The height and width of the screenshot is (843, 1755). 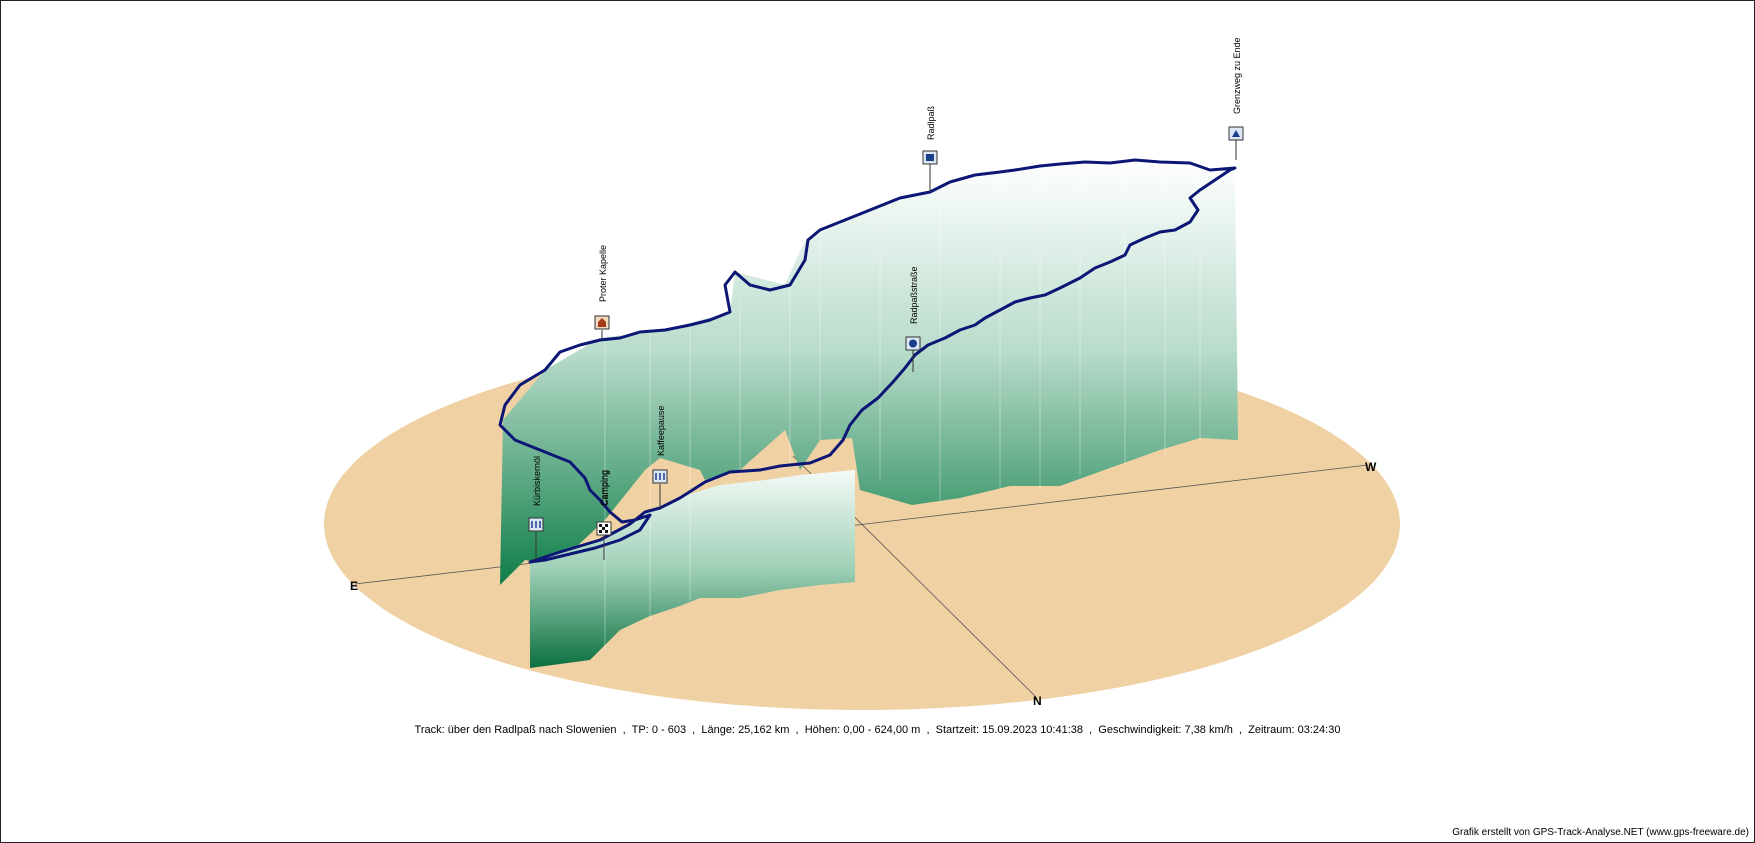 What do you see at coordinates (764, 730) in the screenshot?
I see `length-value: 25,162 km` at bounding box center [764, 730].